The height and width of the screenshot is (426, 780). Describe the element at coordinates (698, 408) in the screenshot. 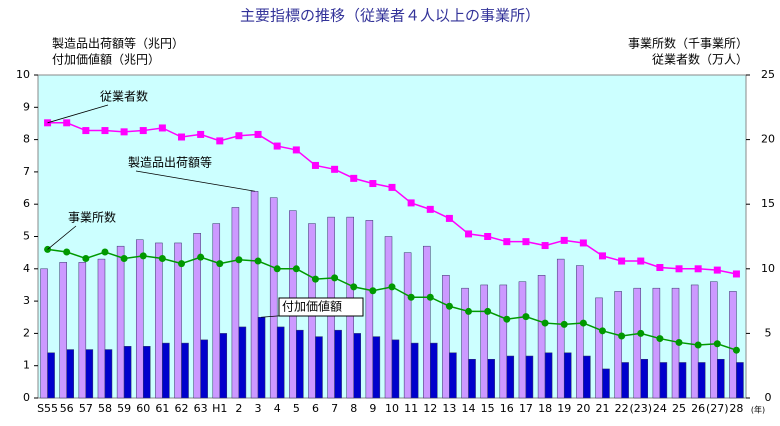

I see `x-tick-label: 26` at that location.